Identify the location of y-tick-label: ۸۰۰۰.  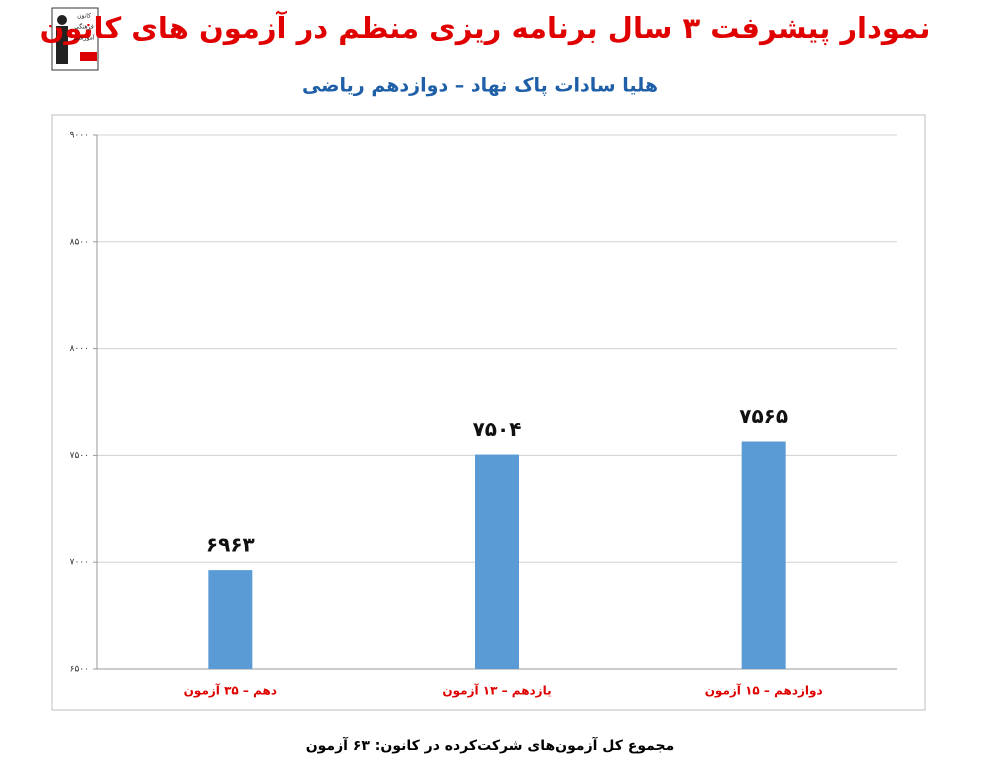
(79, 349).